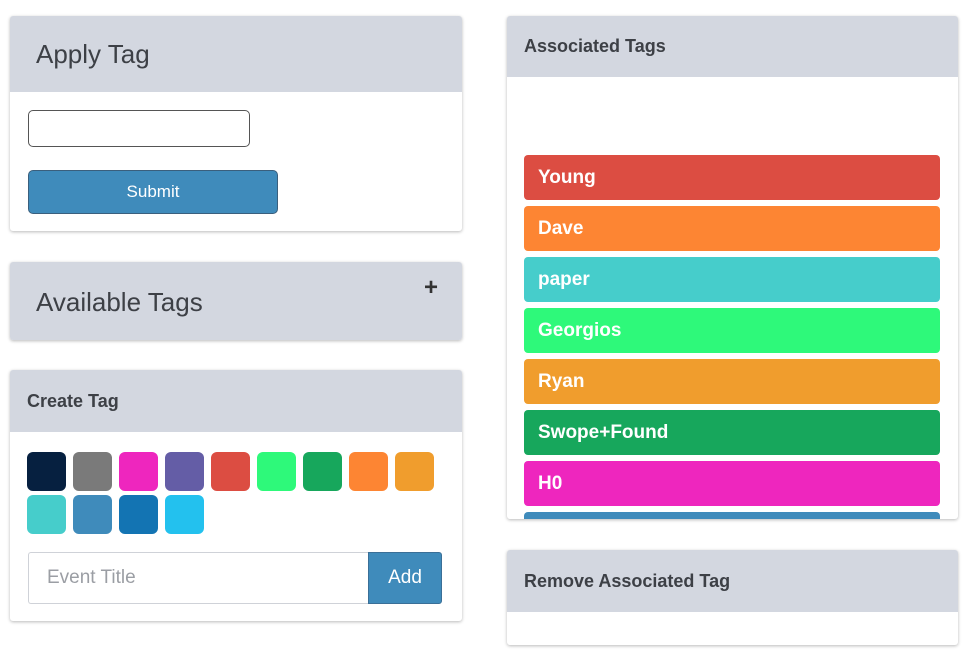  What do you see at coordinates (627, 580) in the screenshot?
I see `remove-tag-title: Remove Associated Tag` at bounding box center [627, 580].